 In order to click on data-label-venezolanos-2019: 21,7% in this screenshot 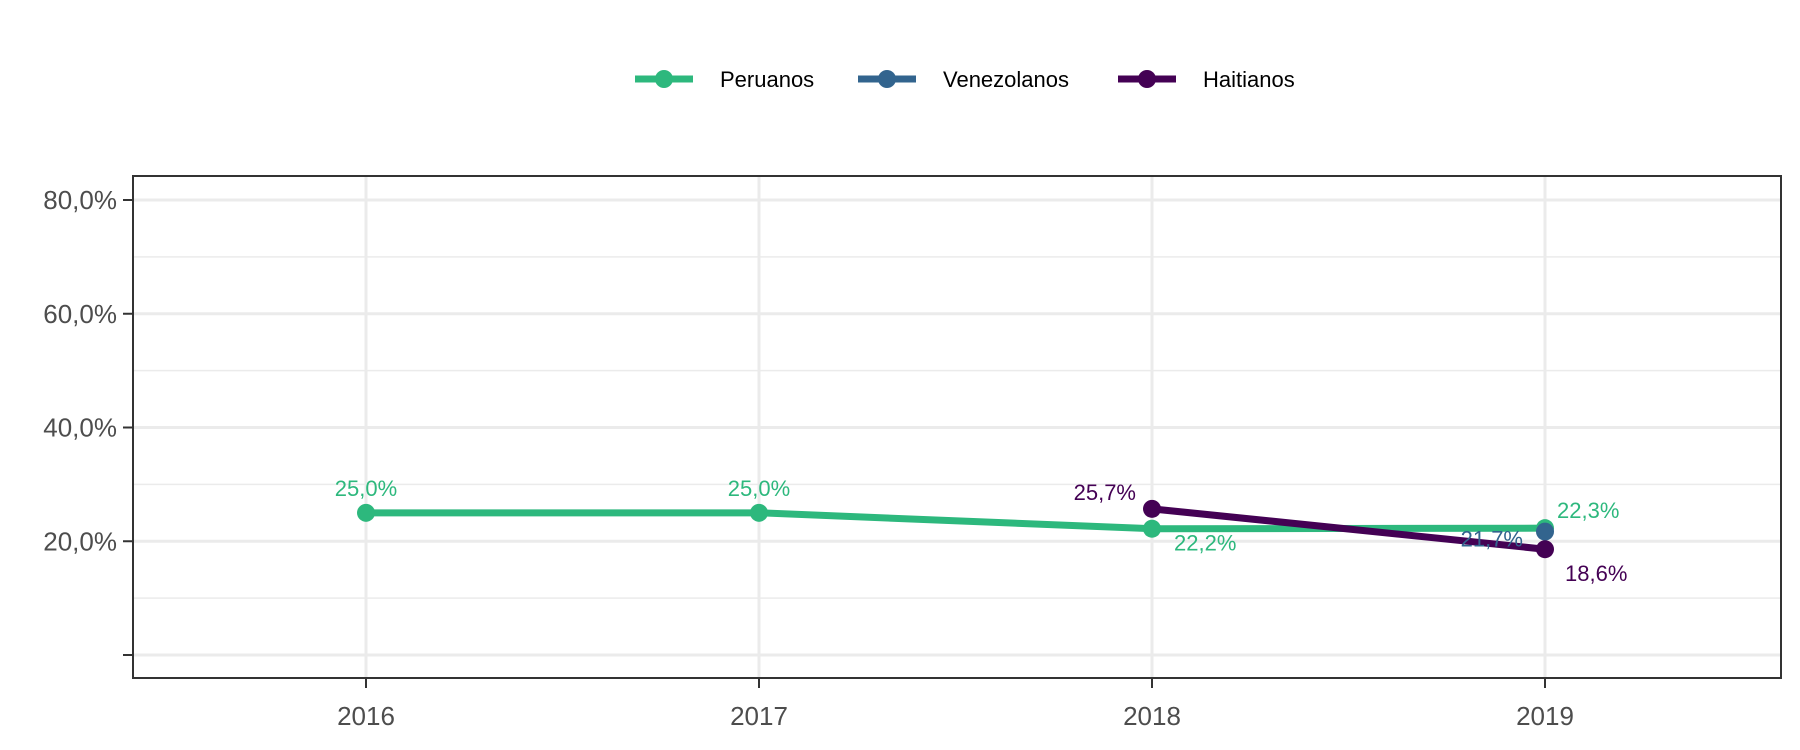, I will do `click(1492, 539)`.